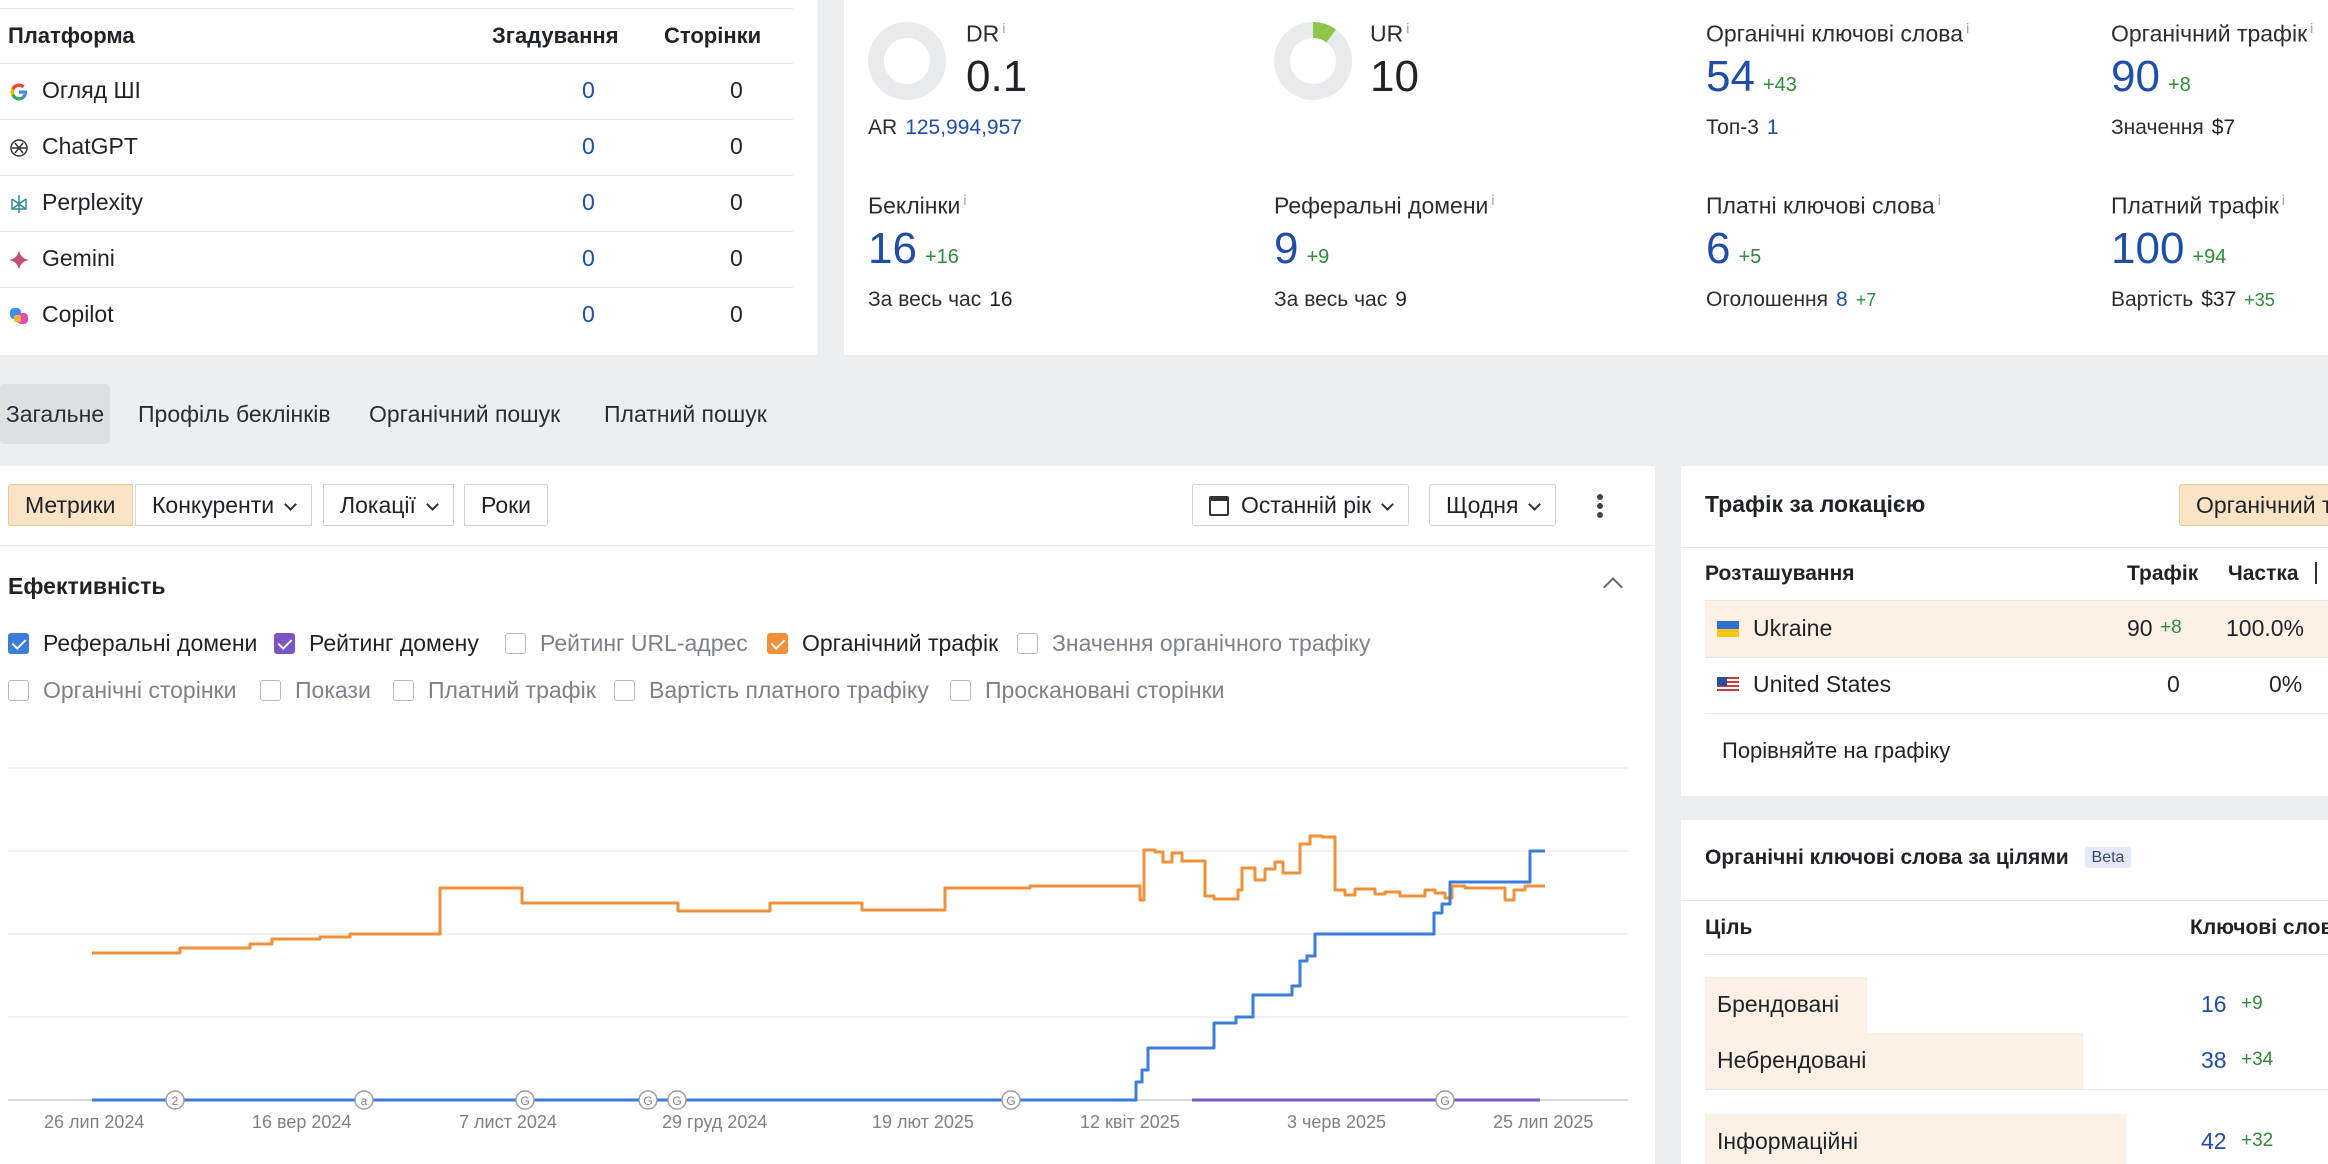 The width and height of the screenshot is (2328, 1164). What do you see at coordinates (2016, 1061) in the screenshot?
I see `intent-row: Небрендовані 38 +34` at bounding box center [2016, 1061].